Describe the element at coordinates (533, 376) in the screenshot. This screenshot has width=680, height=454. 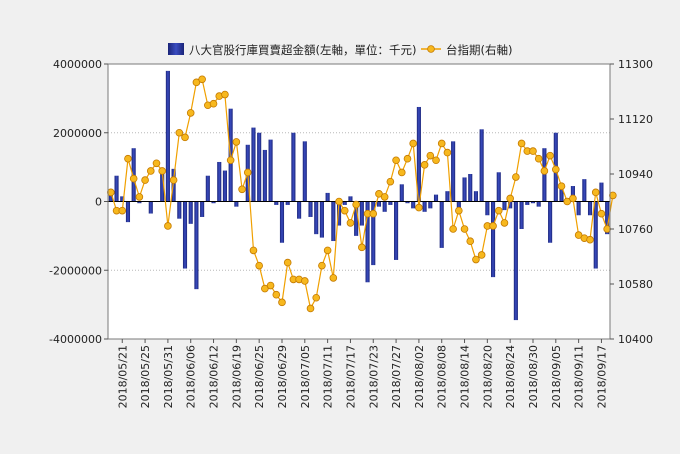
I see `x-axis-tick-label: 2018/08/30` at that location.